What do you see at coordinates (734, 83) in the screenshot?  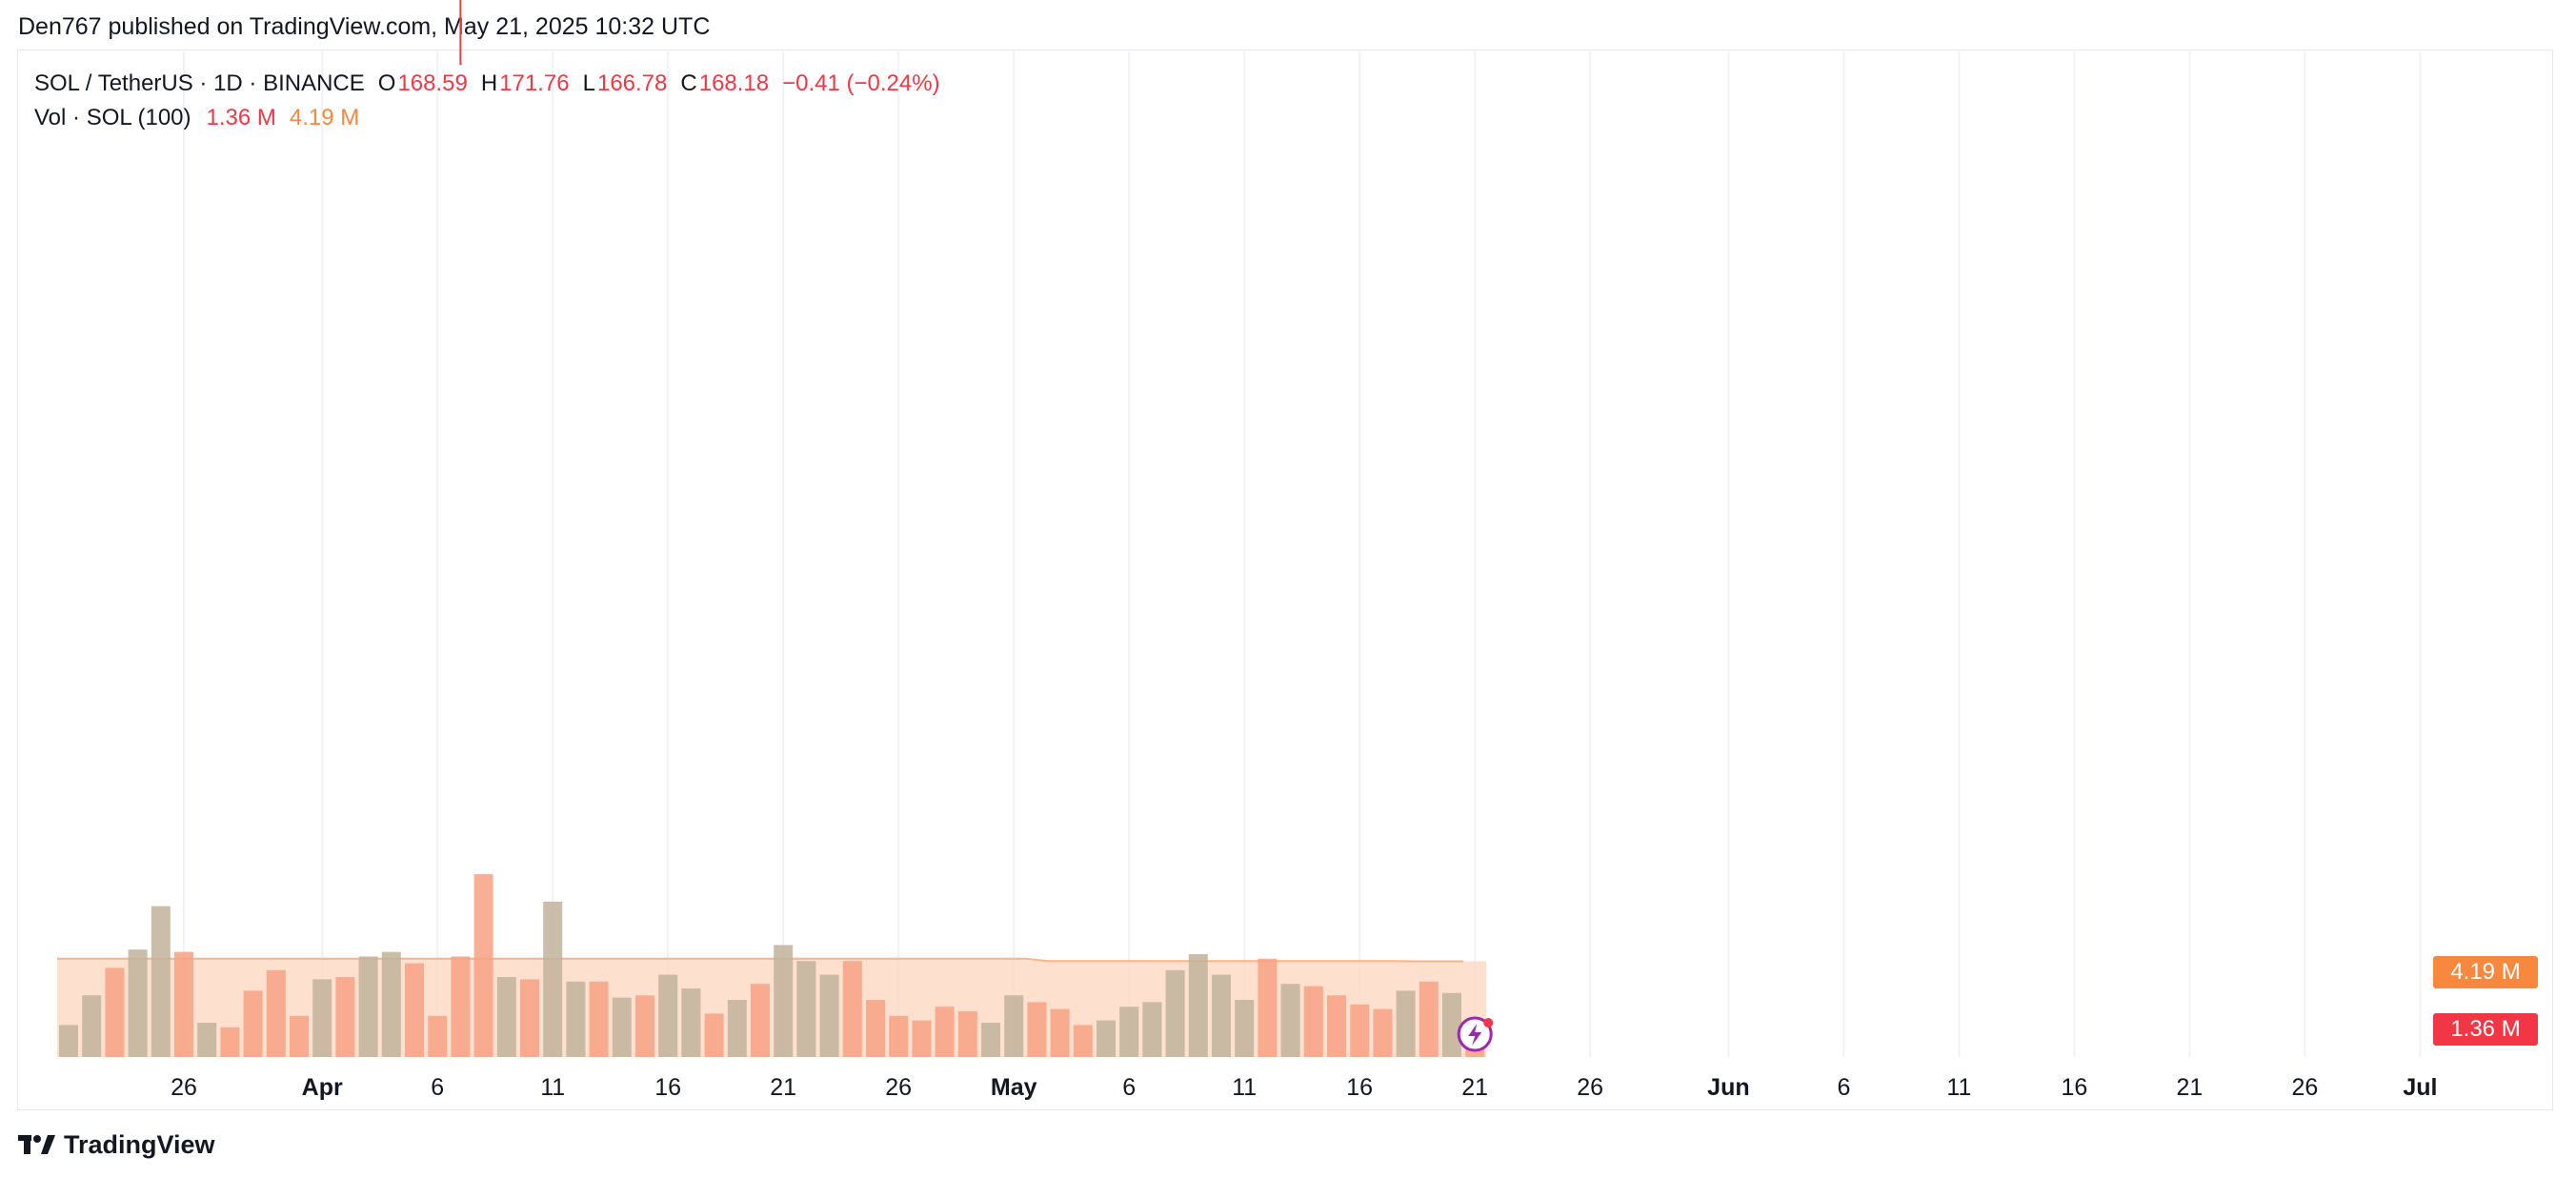 I see `close-value: 168.18` at bounding box center [734, 83].